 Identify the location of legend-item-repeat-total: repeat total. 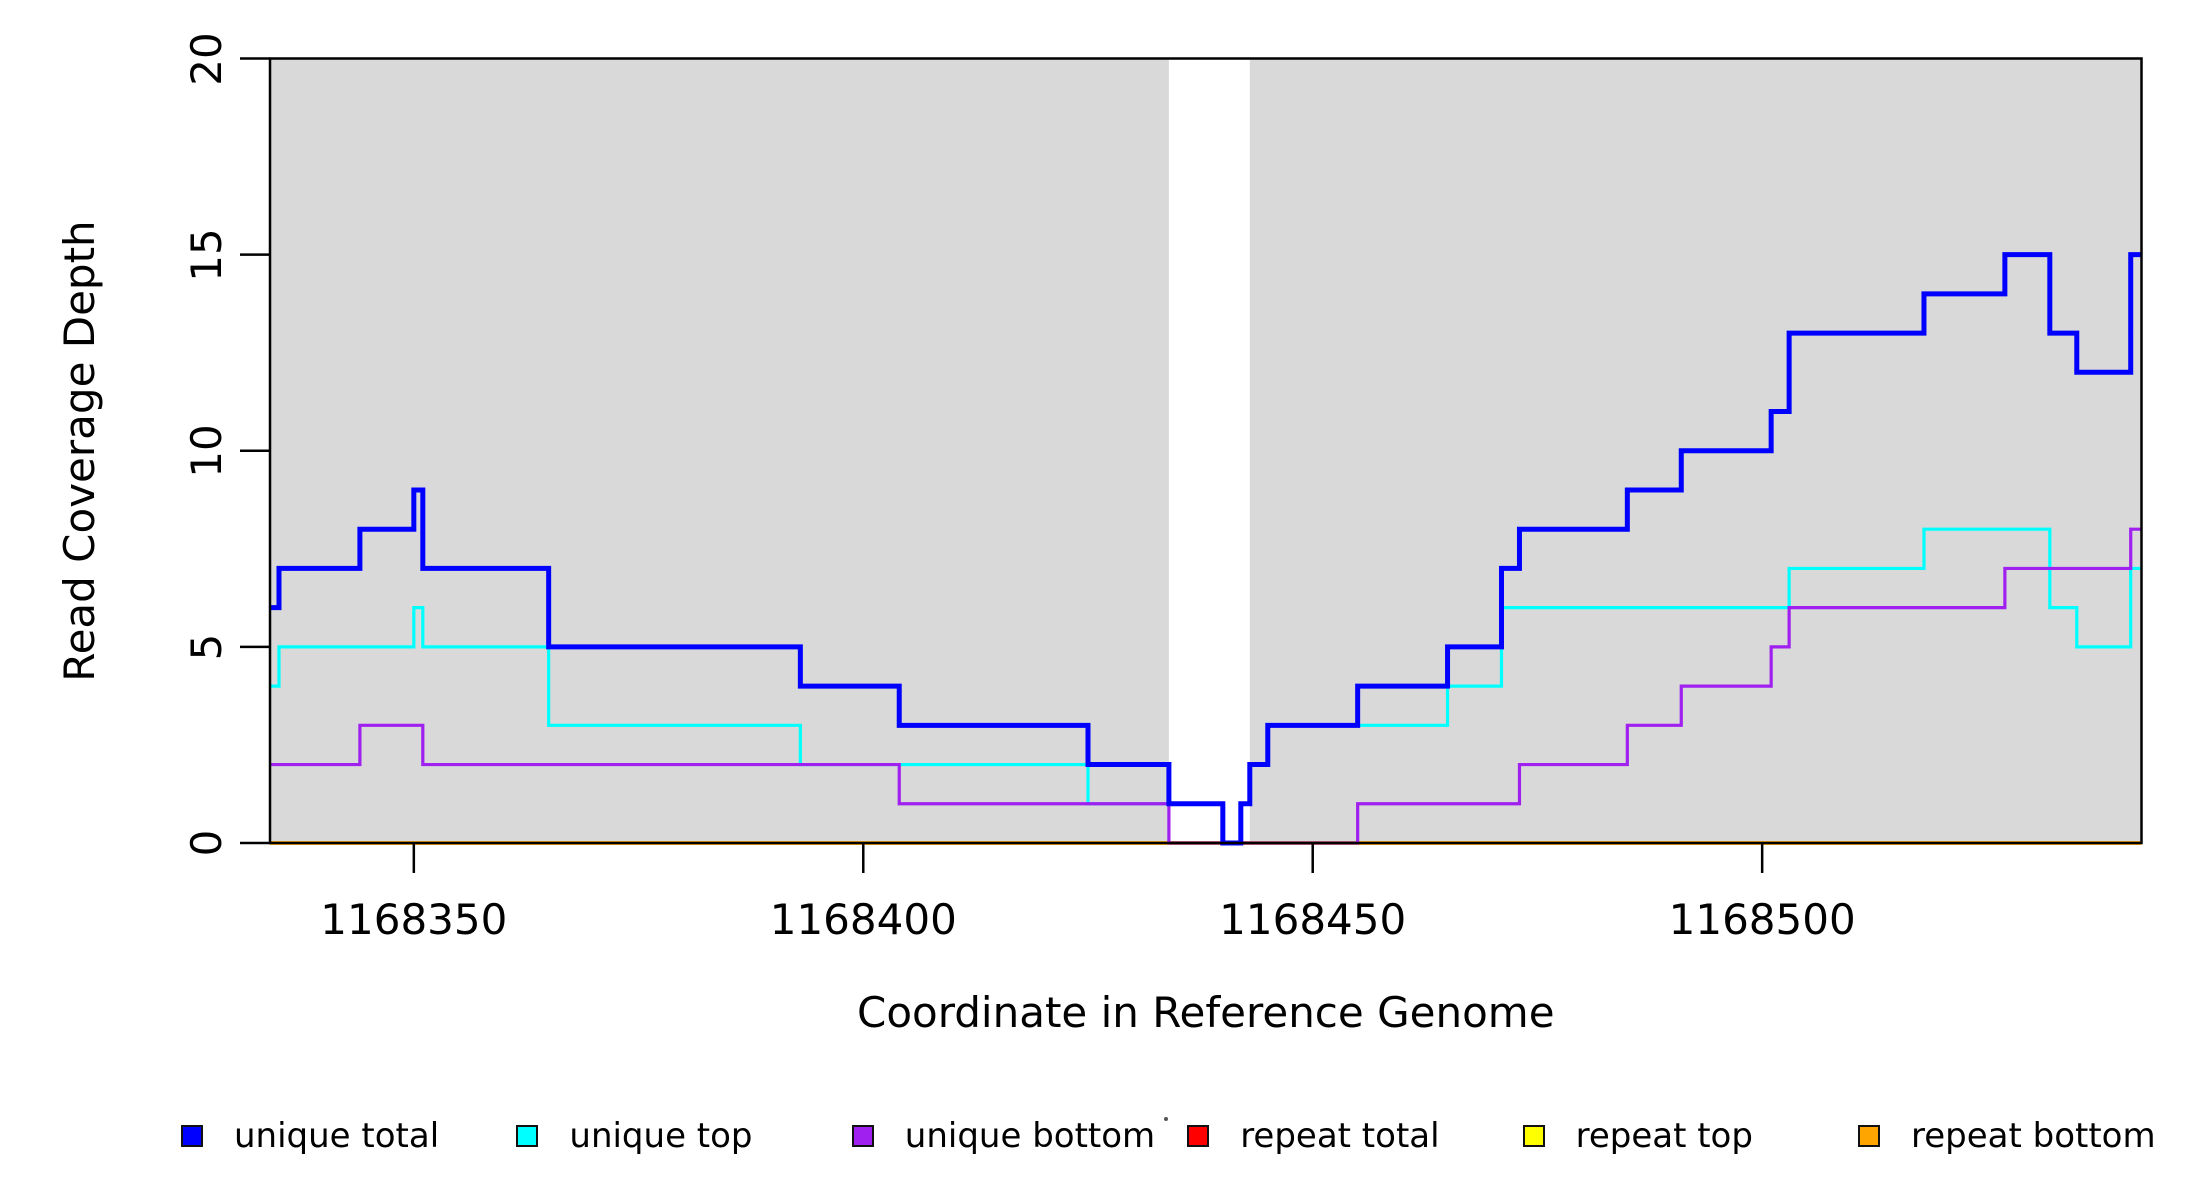
(1313, 1136).